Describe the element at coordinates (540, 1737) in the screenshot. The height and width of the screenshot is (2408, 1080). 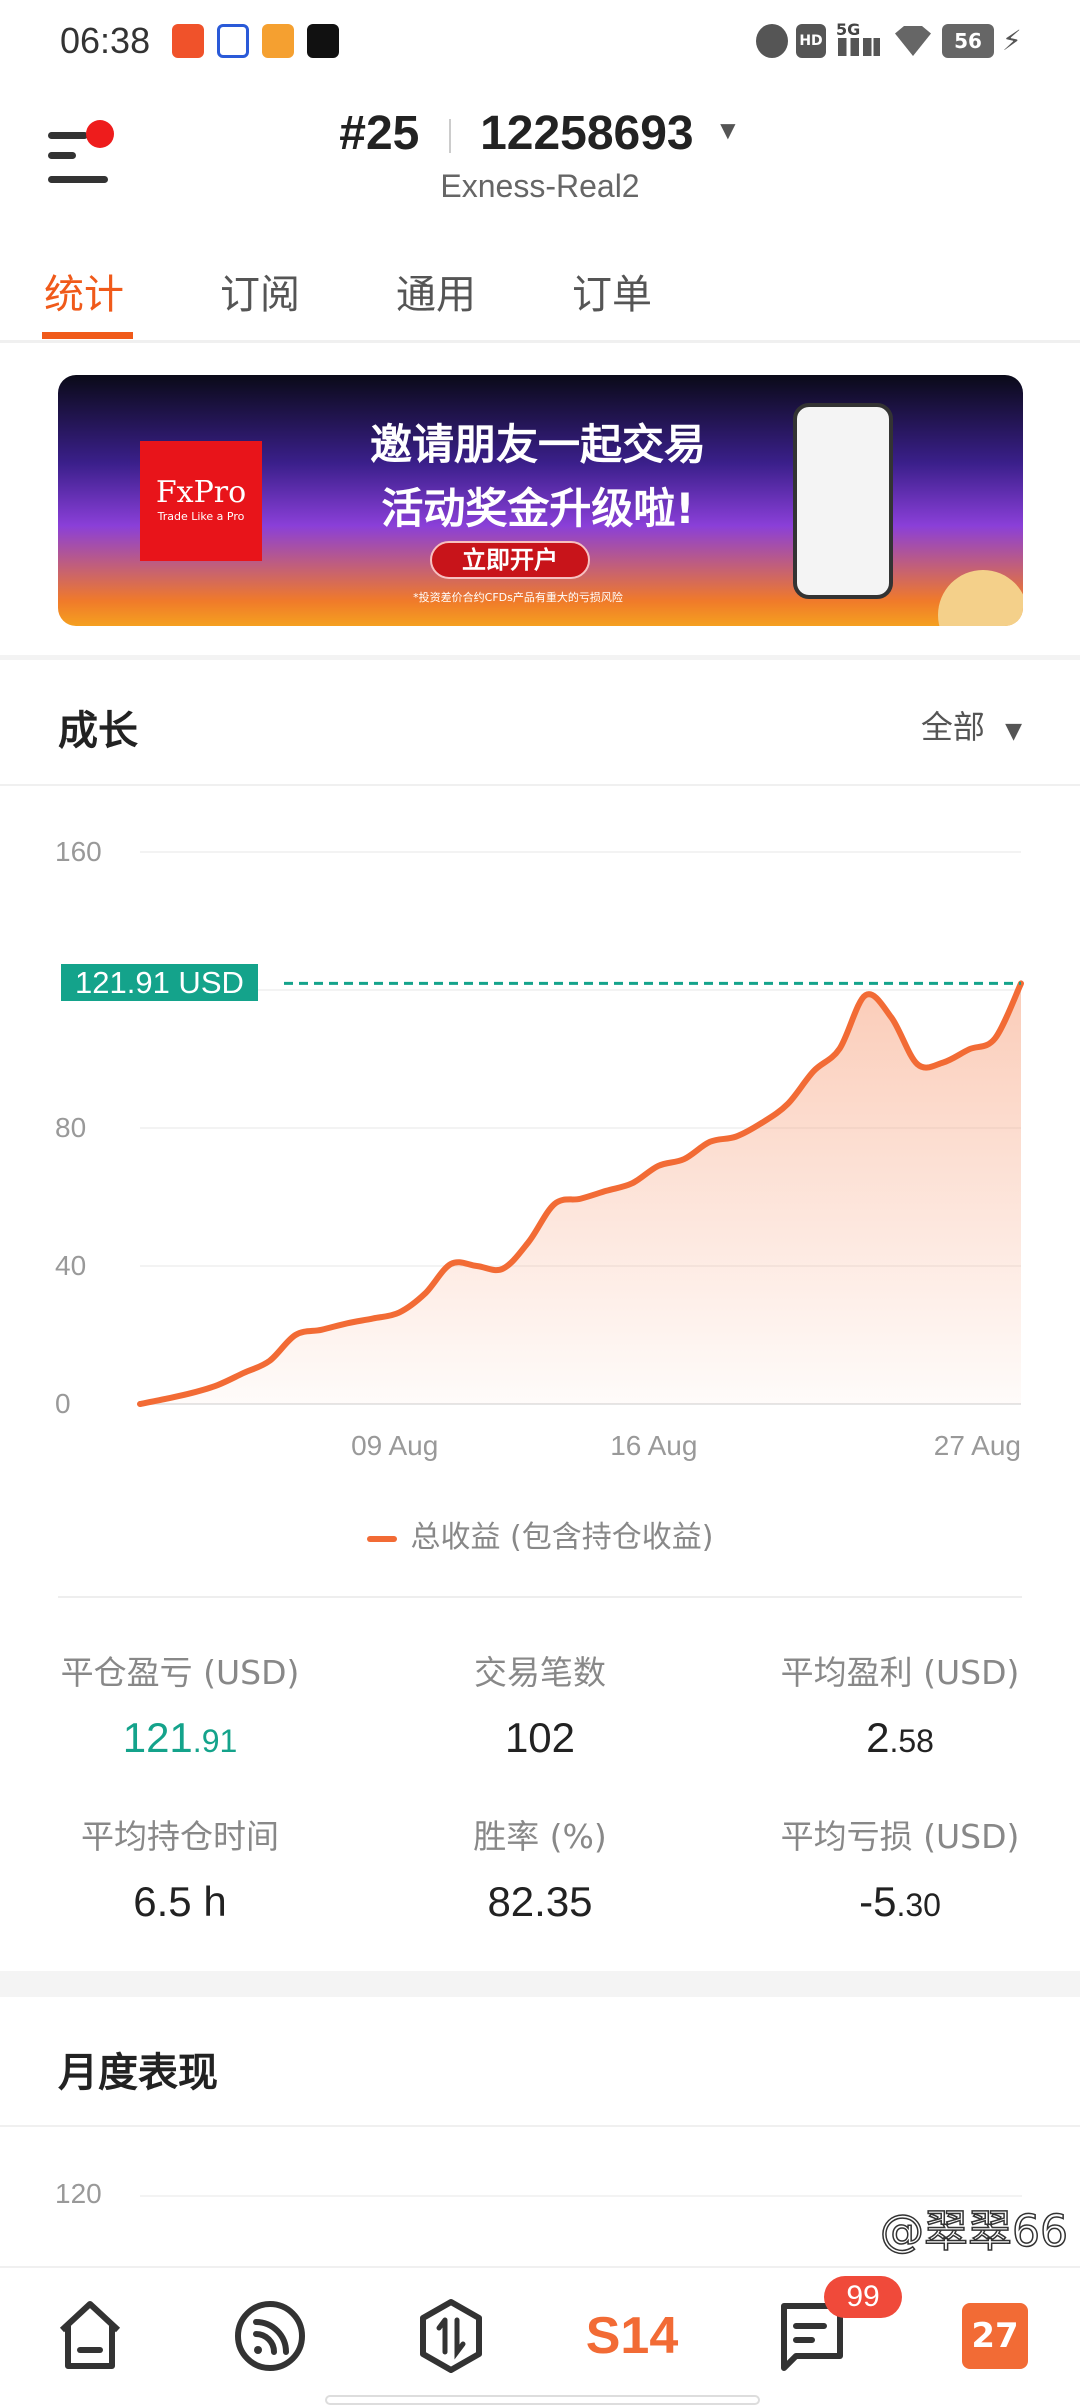
I see `stat-value: 102` at that location.